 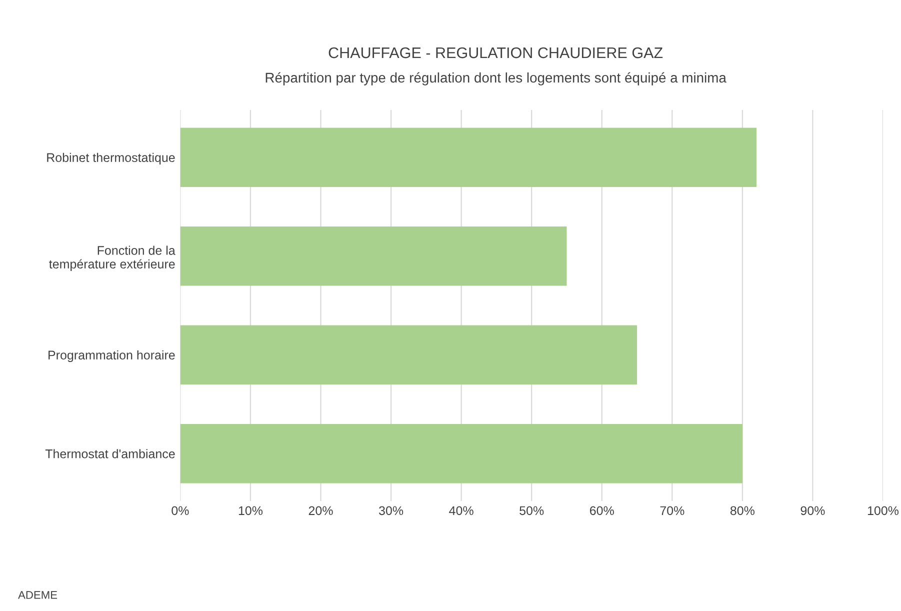 What do you see at coordinates (602, 511) in the screenshot?
I see `x-tick-label: 60%` at bounding box center [602, 511].